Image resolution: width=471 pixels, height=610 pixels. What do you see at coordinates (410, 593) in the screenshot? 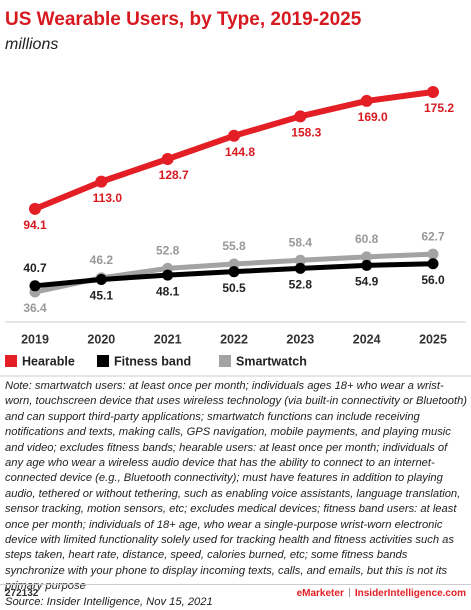
I see `site: InsiderIntelligence.com` at bounding box center [410, 593].